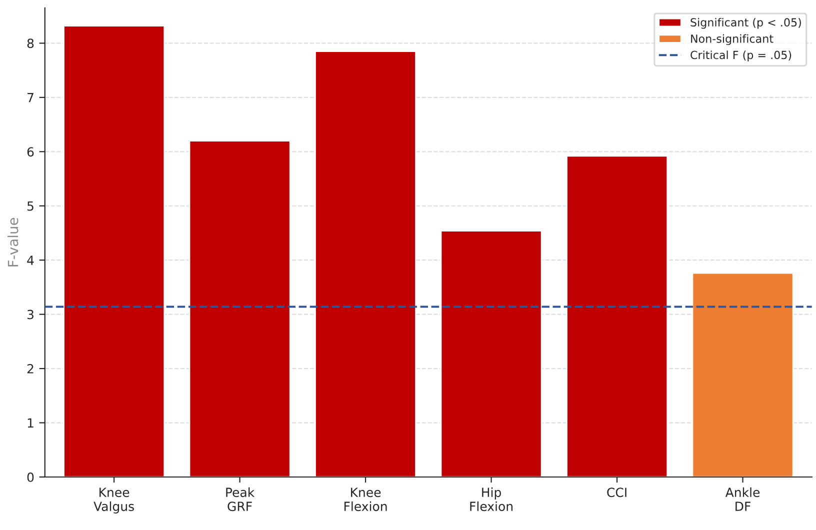 The width and height of the screenshot is (816, 530). I want to click on y-axis-title: F-value, so click(13, 242).